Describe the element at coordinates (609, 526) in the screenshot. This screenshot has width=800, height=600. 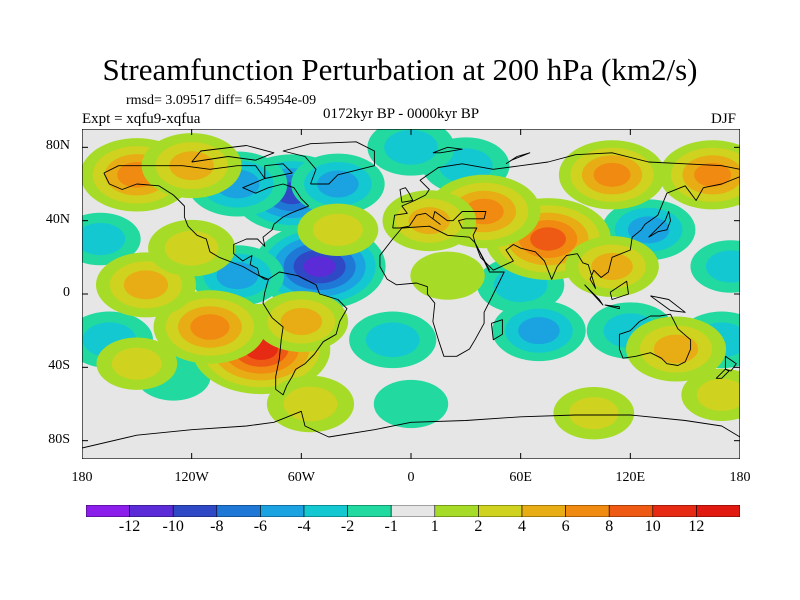
I see `colorbar-label: 8` at that location.